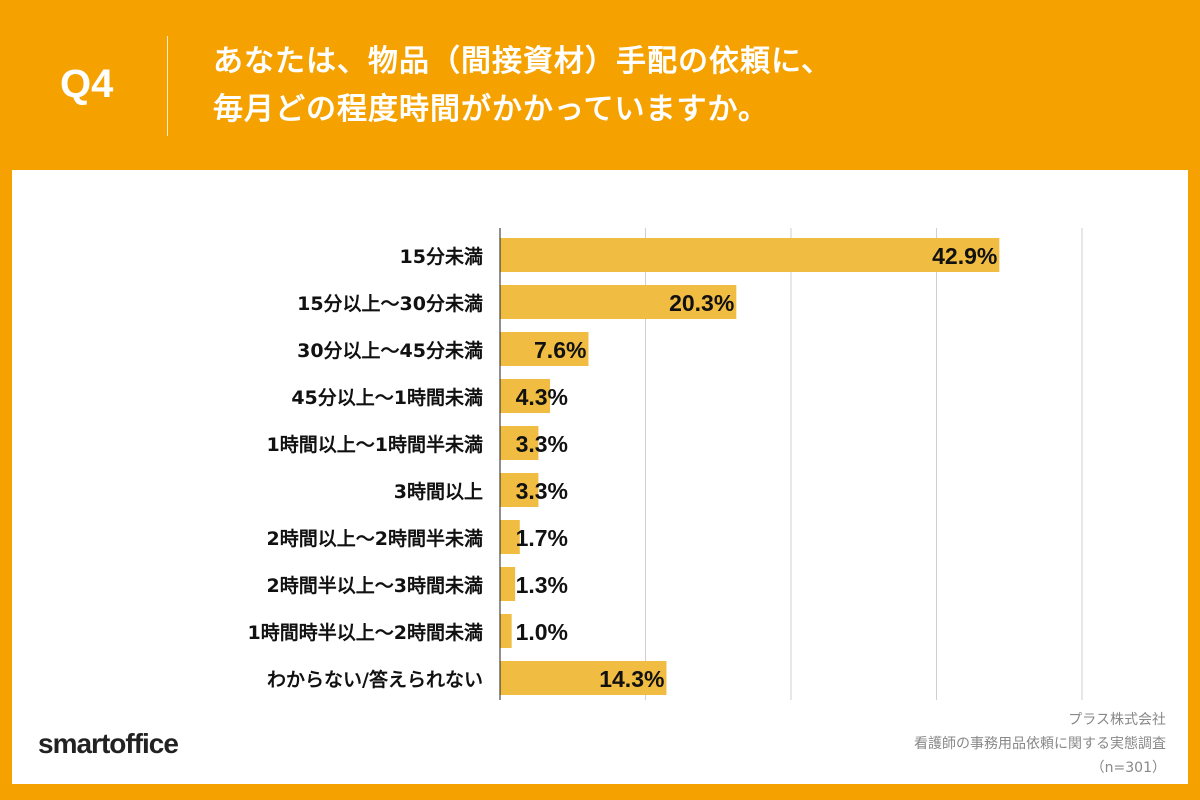 The image size is (1200, 800). I want to click on category-label: 45分以上〜1時間未満, so click(387, 397).